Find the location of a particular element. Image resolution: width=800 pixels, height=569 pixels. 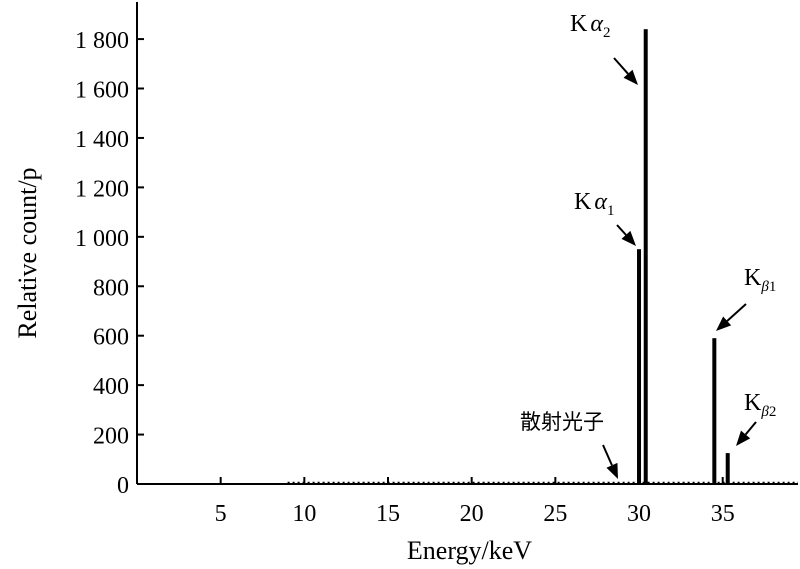

bar-kb2 is located at coordinates (727, 468).